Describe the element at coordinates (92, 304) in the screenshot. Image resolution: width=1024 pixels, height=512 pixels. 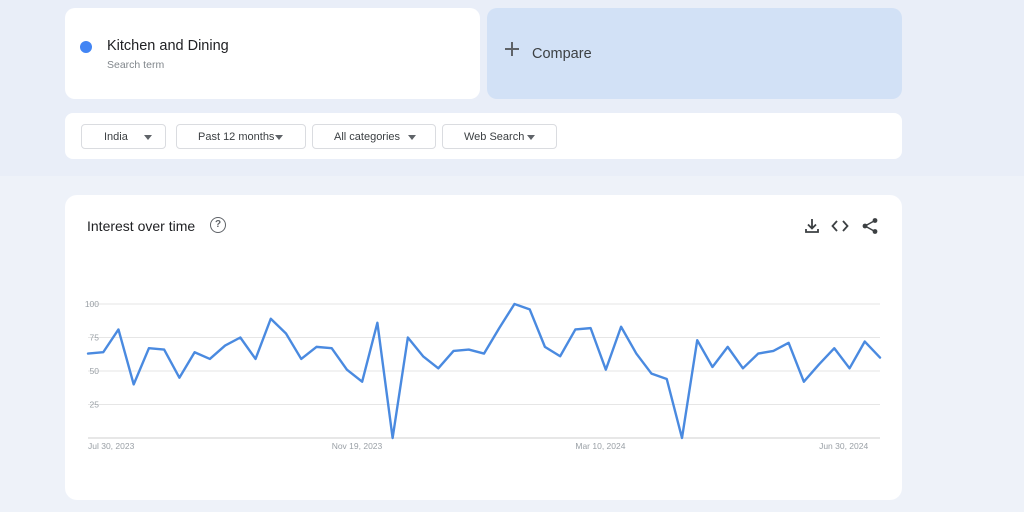
I see `y-tick-label: 100` at that location.